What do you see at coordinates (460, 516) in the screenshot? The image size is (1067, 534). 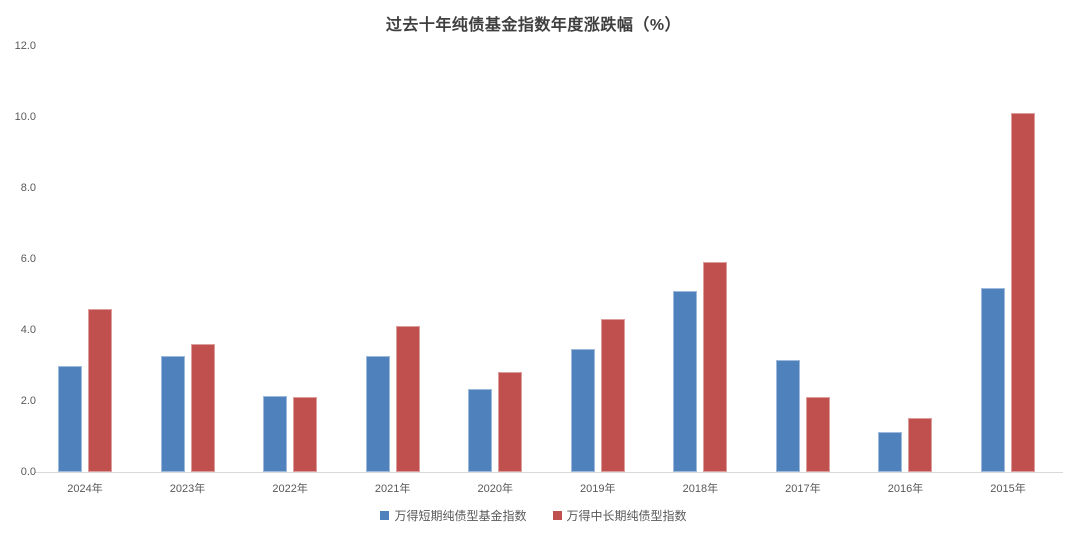 I see `legend-label: 万得短期纯债型基金指数` at bounding box center [460, 516].